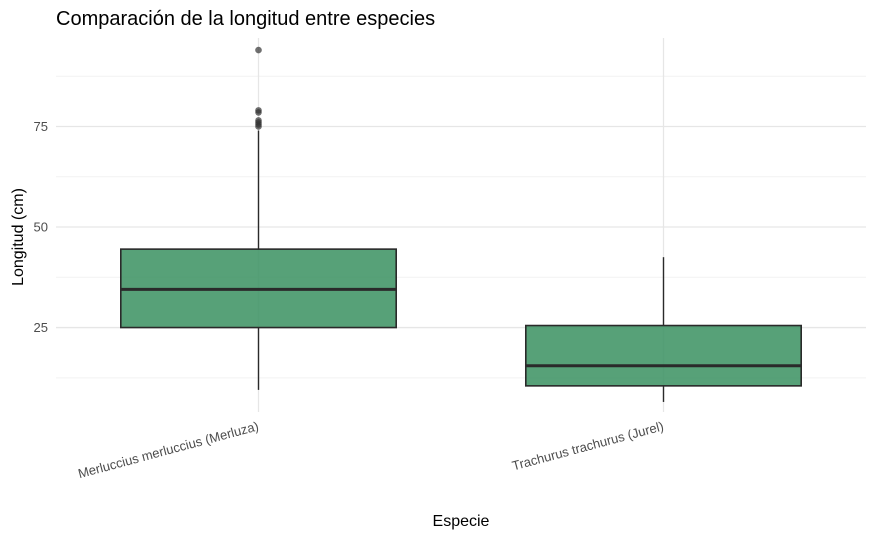 Image resolution: width=875 pixels, height=540 pixels. What do you see at coordinates (168, 449) in the screenshot?
I see `x-tick-label: Merluccius merluccius (Merluza)` at bounding box center [168, 449].